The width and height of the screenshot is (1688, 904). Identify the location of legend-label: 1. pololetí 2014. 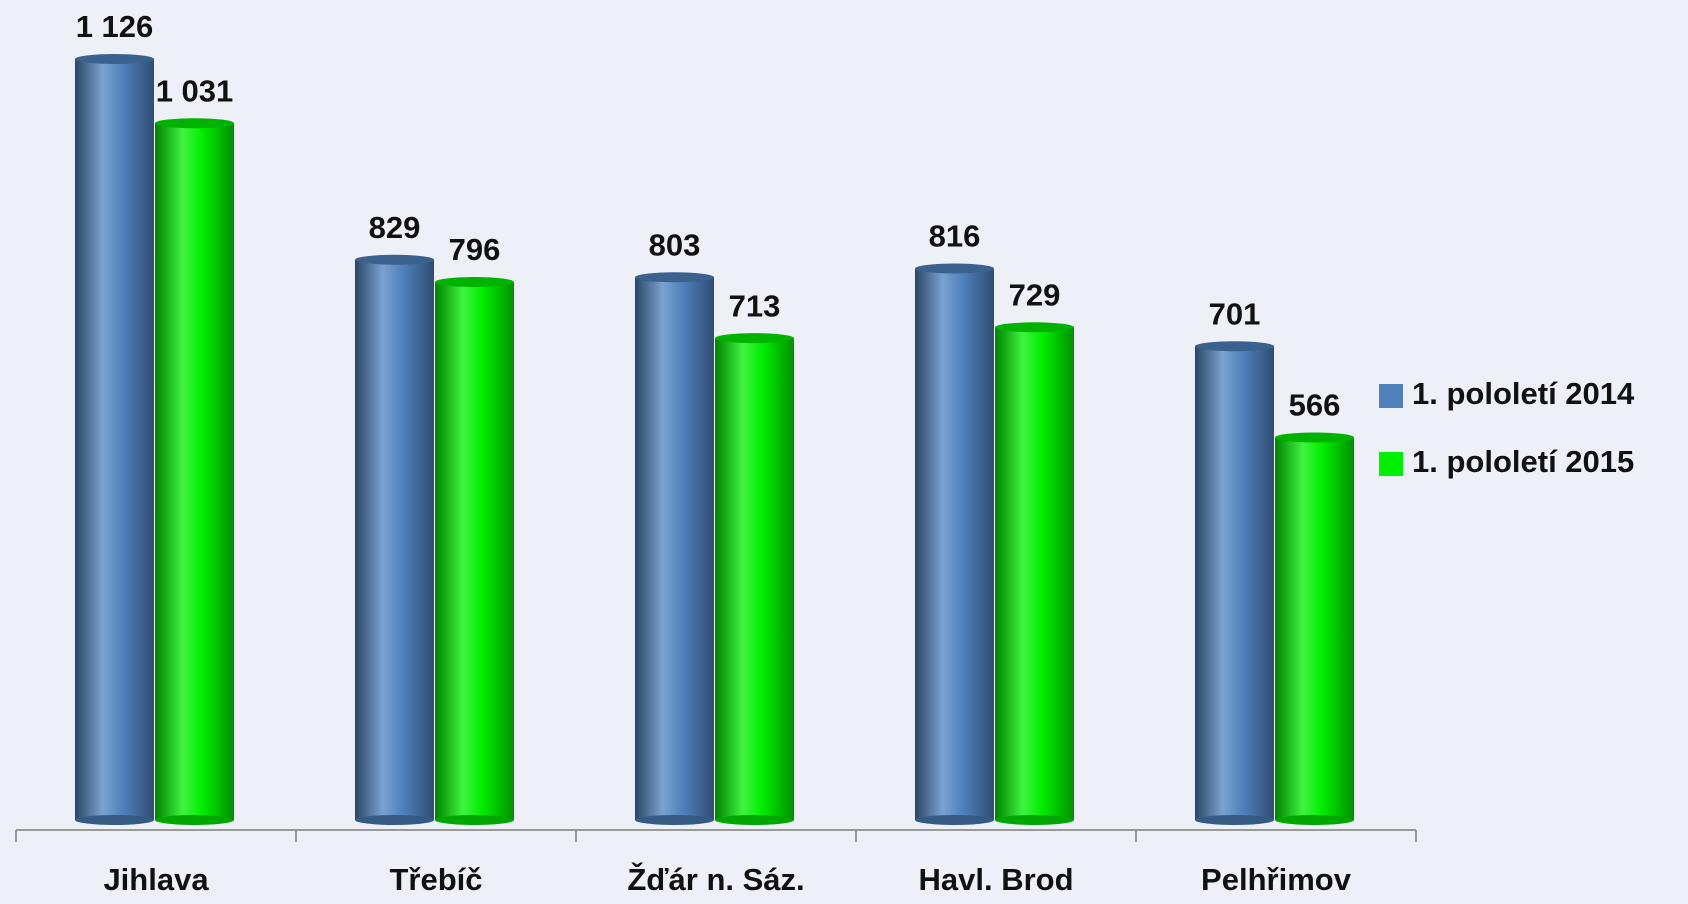
(1523, 393).